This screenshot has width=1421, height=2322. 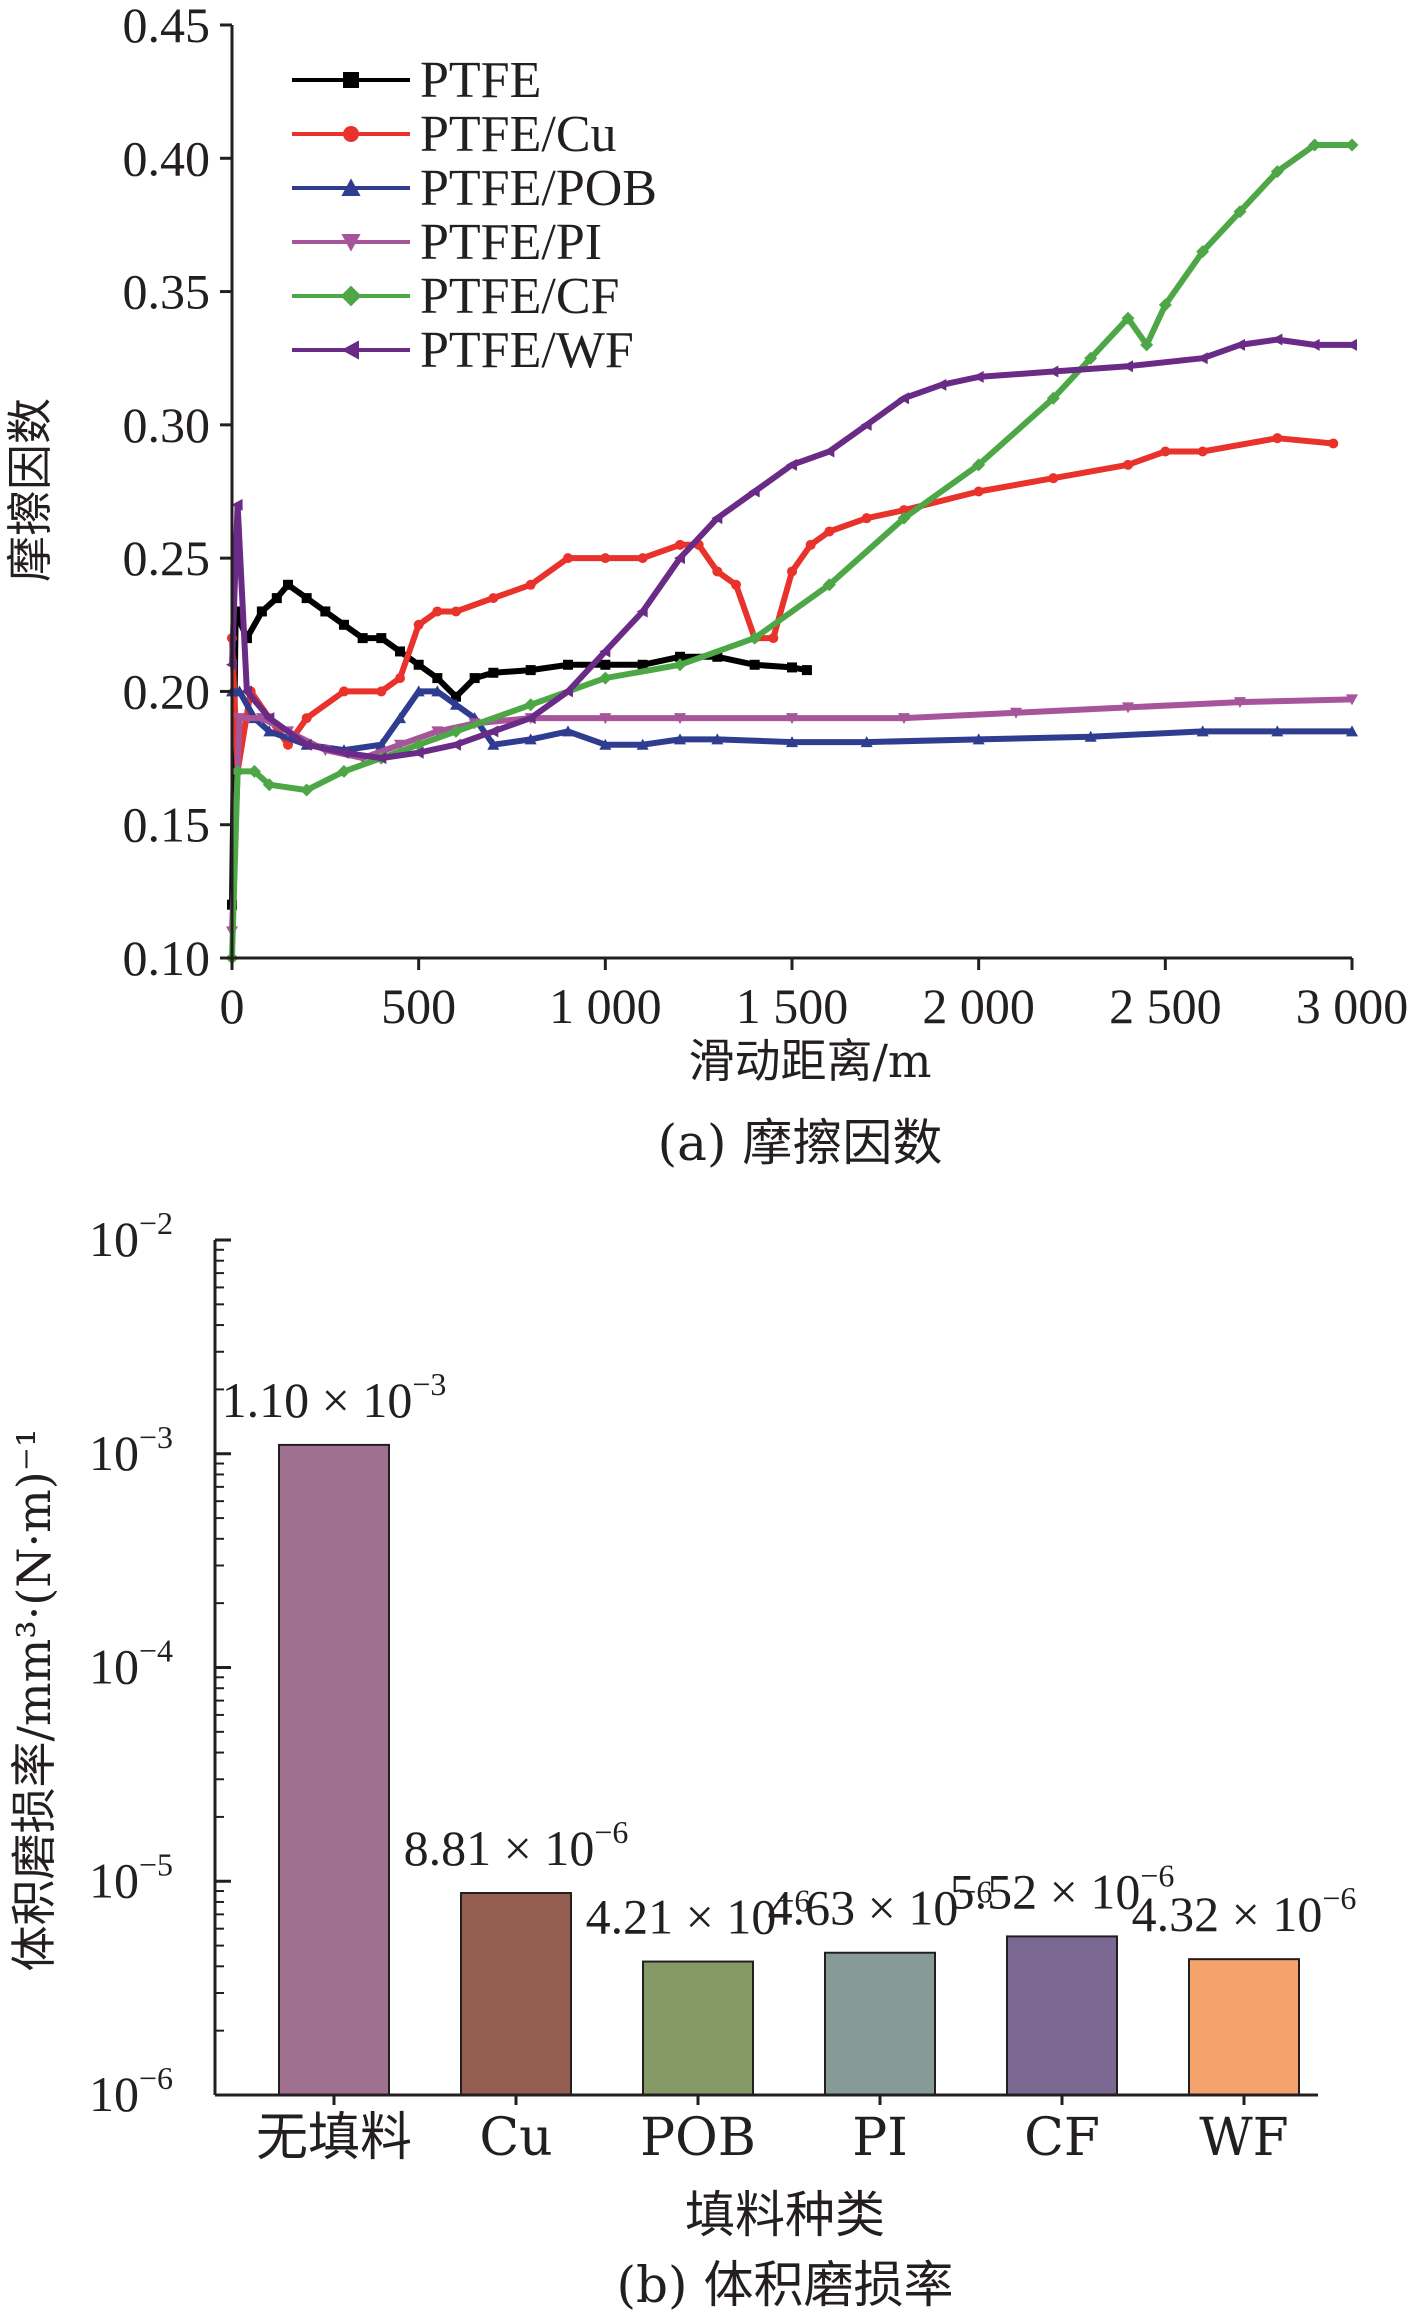 What do you see at coordinates (167, 558) in the screenshot?
I see `y-tick-label: 0.25` at bounding box center [167, 558].